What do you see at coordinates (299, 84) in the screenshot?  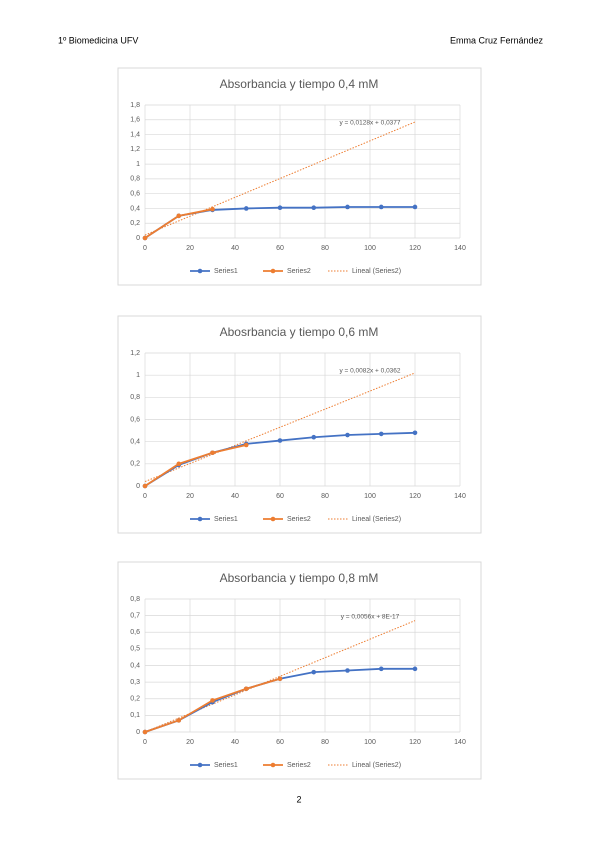 I see `chart-title: Absorbancia y tiempo 0,4 mM` at bounding box center [299, 84].